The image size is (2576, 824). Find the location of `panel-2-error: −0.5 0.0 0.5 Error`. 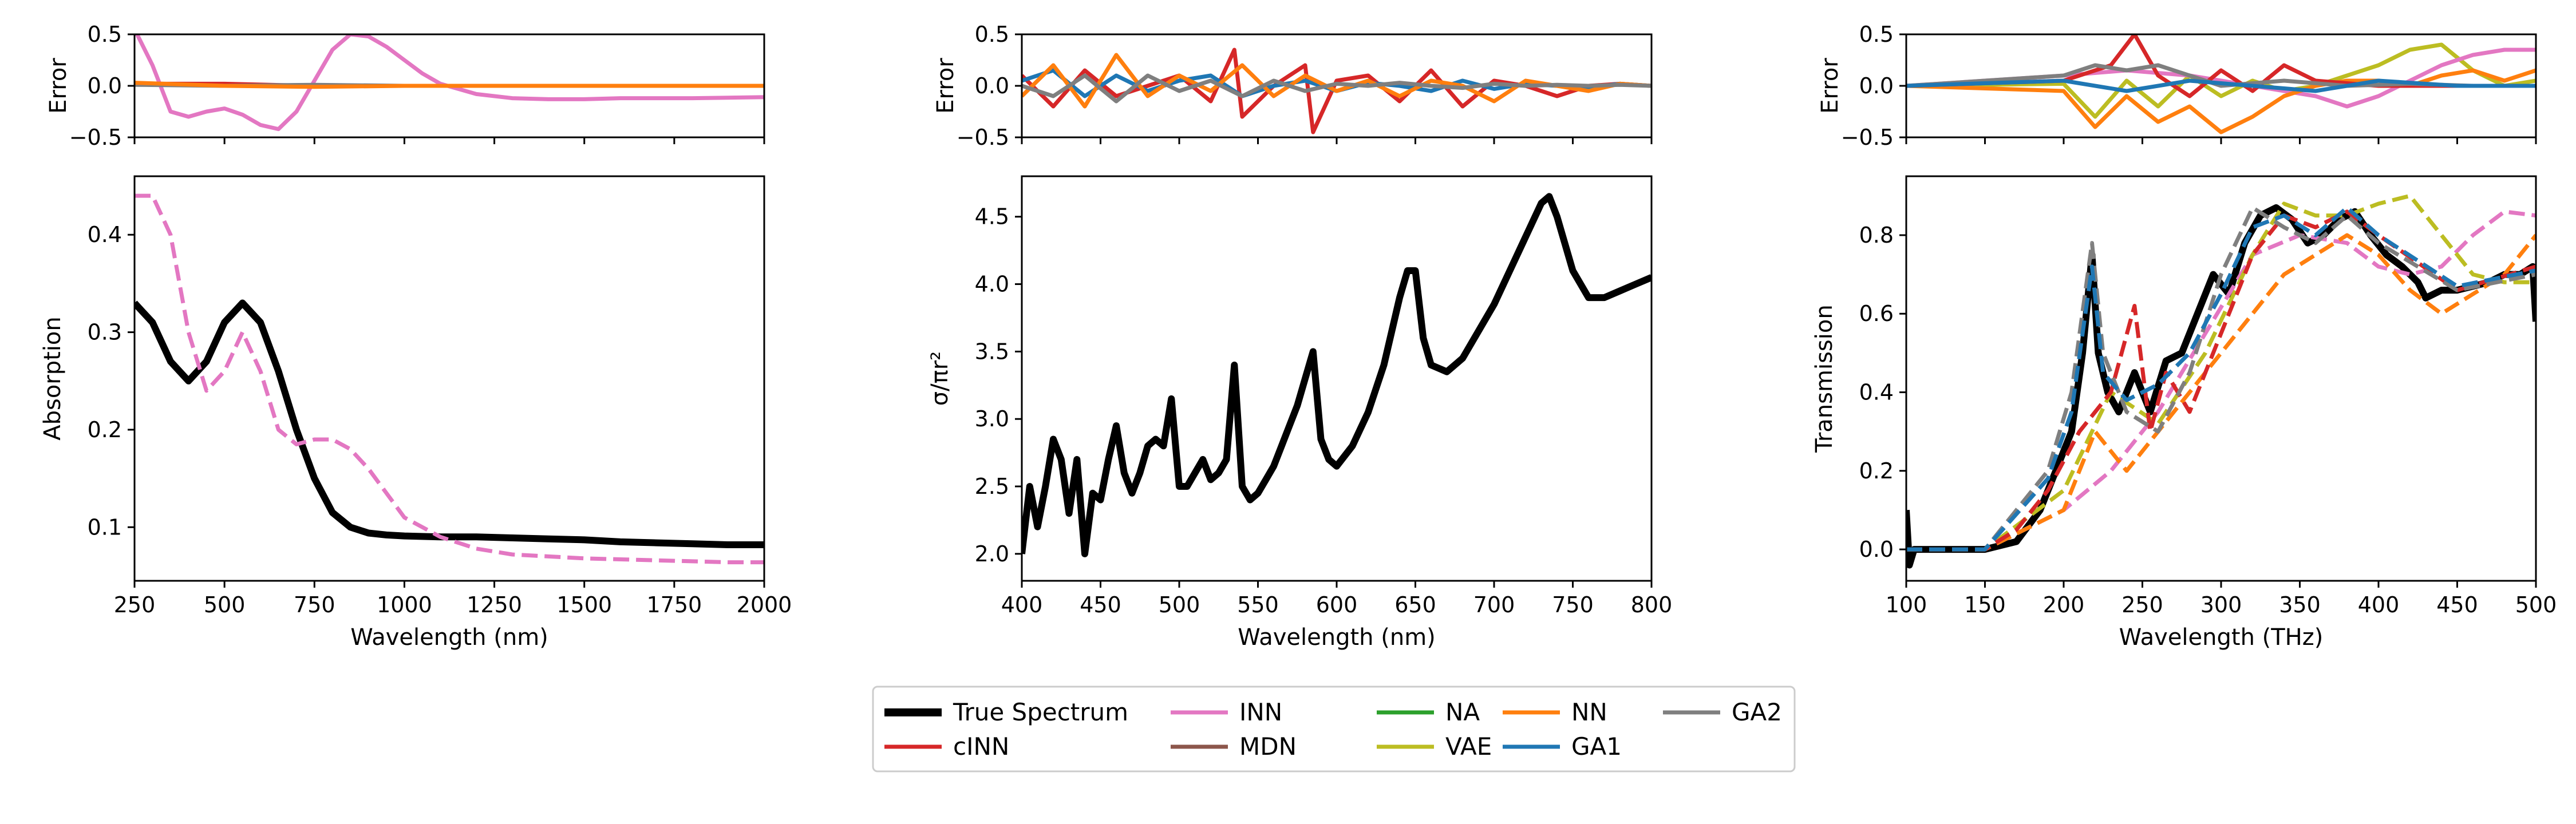

panel-2-error: −0.5 0.0 0.5 Error is located at coordinates (1293, 86).